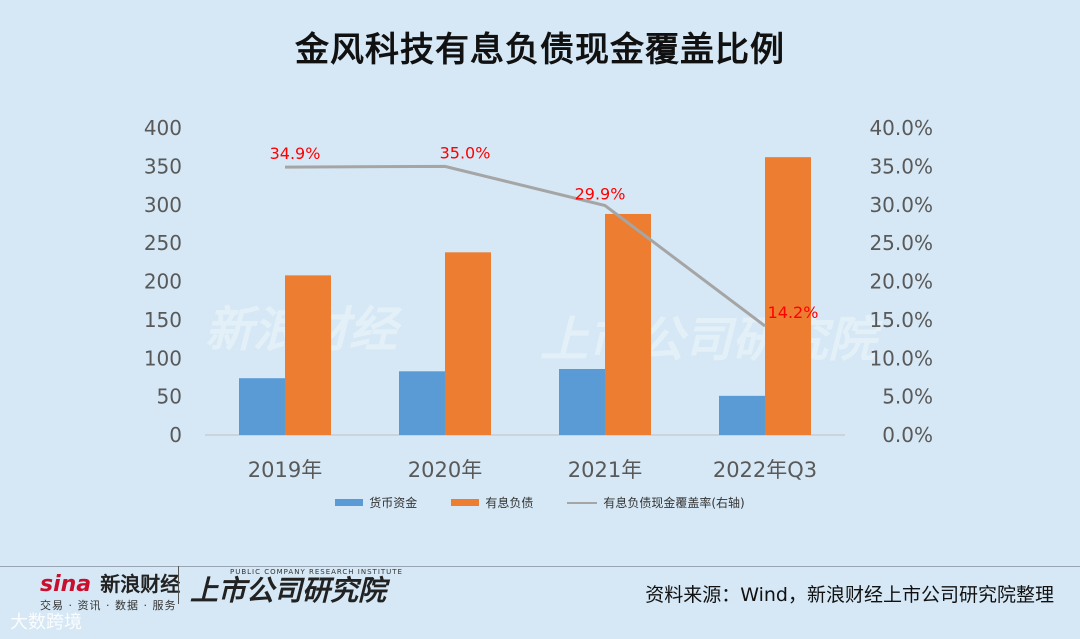 The width and height of the screenshot is (1080, 639). Describe the element at coordinates (708, 340) in the screenshot. I see `watermark-institute: 上市公司研究院` at that location.